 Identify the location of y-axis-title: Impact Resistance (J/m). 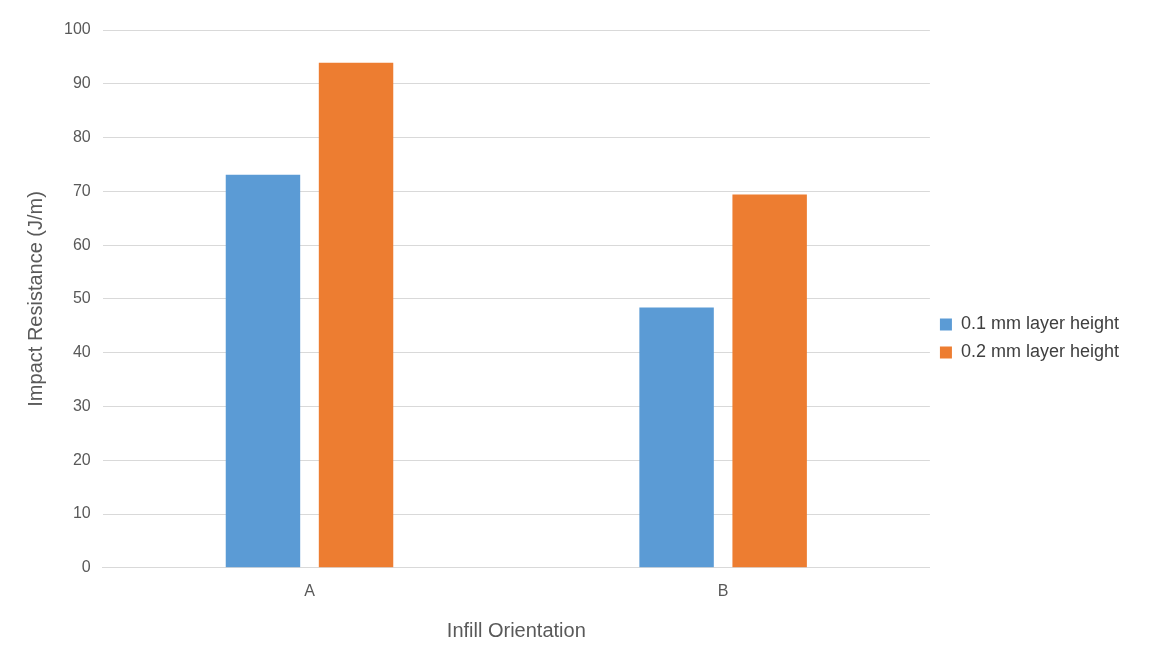
(34, 299).